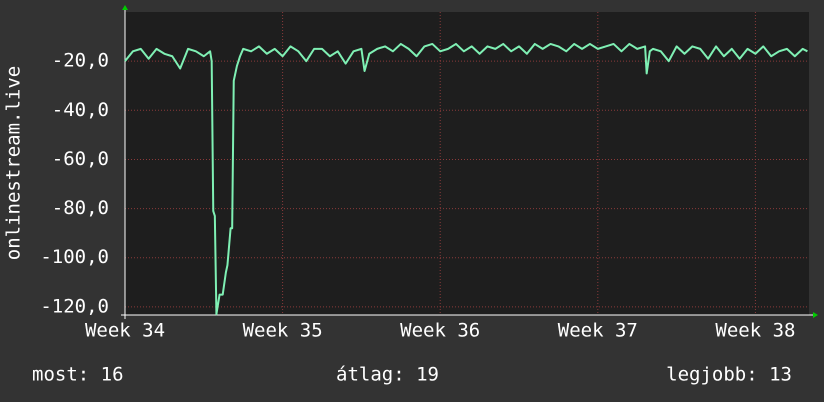 The height and width of the screenshot is (402, 824). I want to click on y-tick-label: -120,0, so click(74, 306).